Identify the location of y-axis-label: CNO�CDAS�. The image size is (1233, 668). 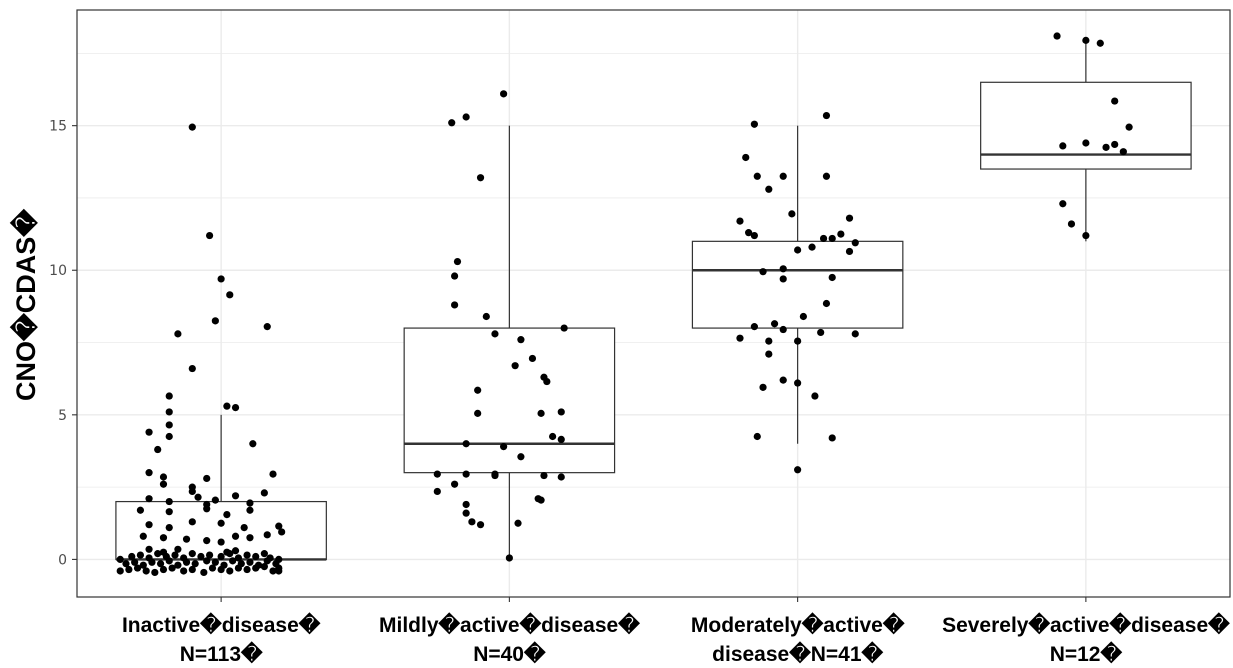
(25, 305).